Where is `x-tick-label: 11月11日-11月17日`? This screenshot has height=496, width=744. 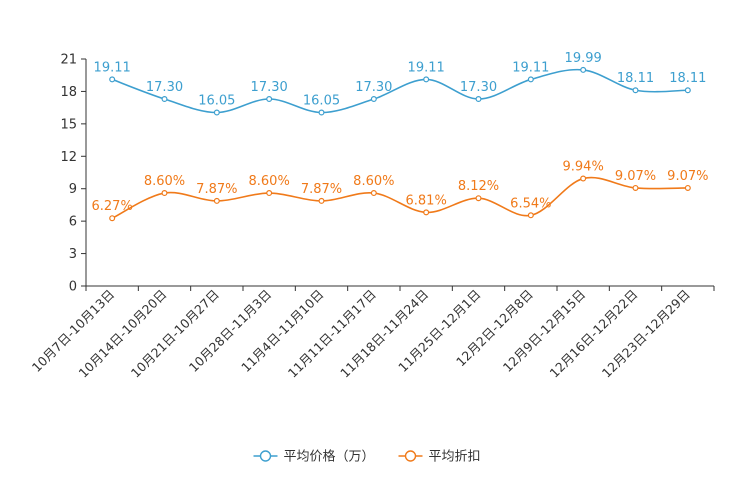 x-tick-label: 11月11日-11月17日 is located at coordinates (332, 334).